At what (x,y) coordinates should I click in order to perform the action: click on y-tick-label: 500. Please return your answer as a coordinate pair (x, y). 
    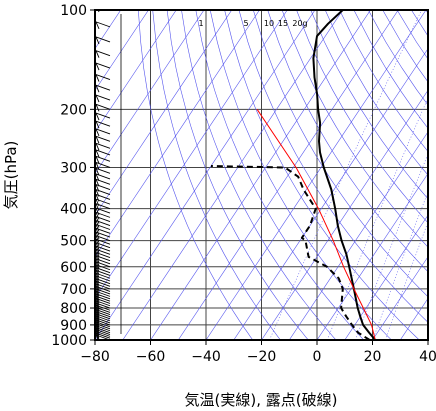
    Looking at the image, I should click on (73, 242).